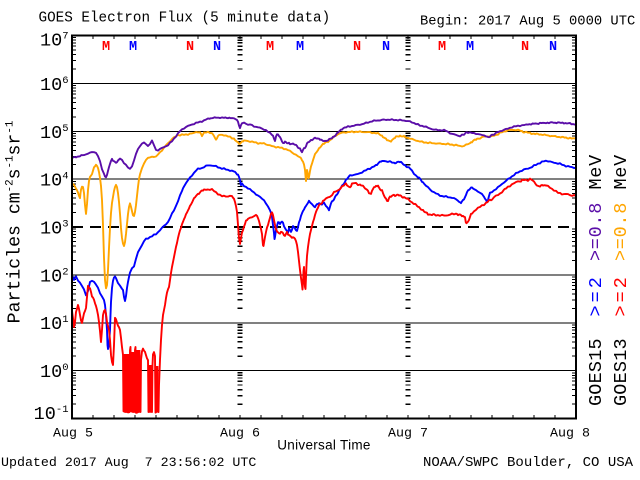 The width and height of the screenshot is (640, 480). I want to click on svg-text: 107, so click(54, 41).